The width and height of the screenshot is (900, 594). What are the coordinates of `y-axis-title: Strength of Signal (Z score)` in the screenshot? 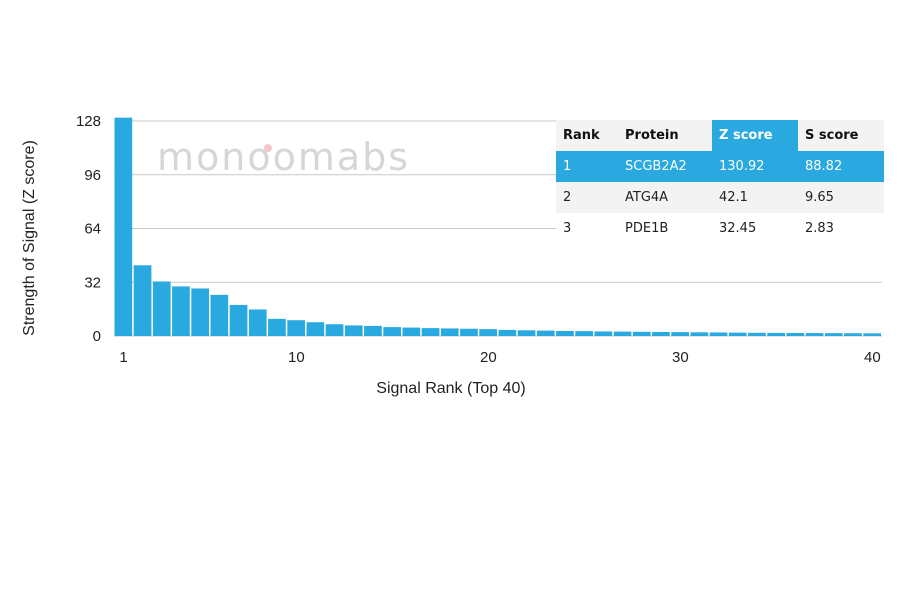 It's located at (29, 238).